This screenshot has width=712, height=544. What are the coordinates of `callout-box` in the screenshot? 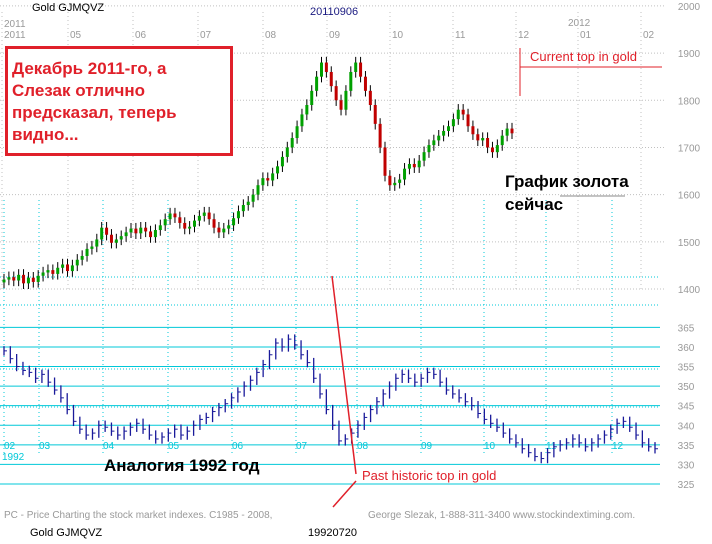 It's located at (119, 101).